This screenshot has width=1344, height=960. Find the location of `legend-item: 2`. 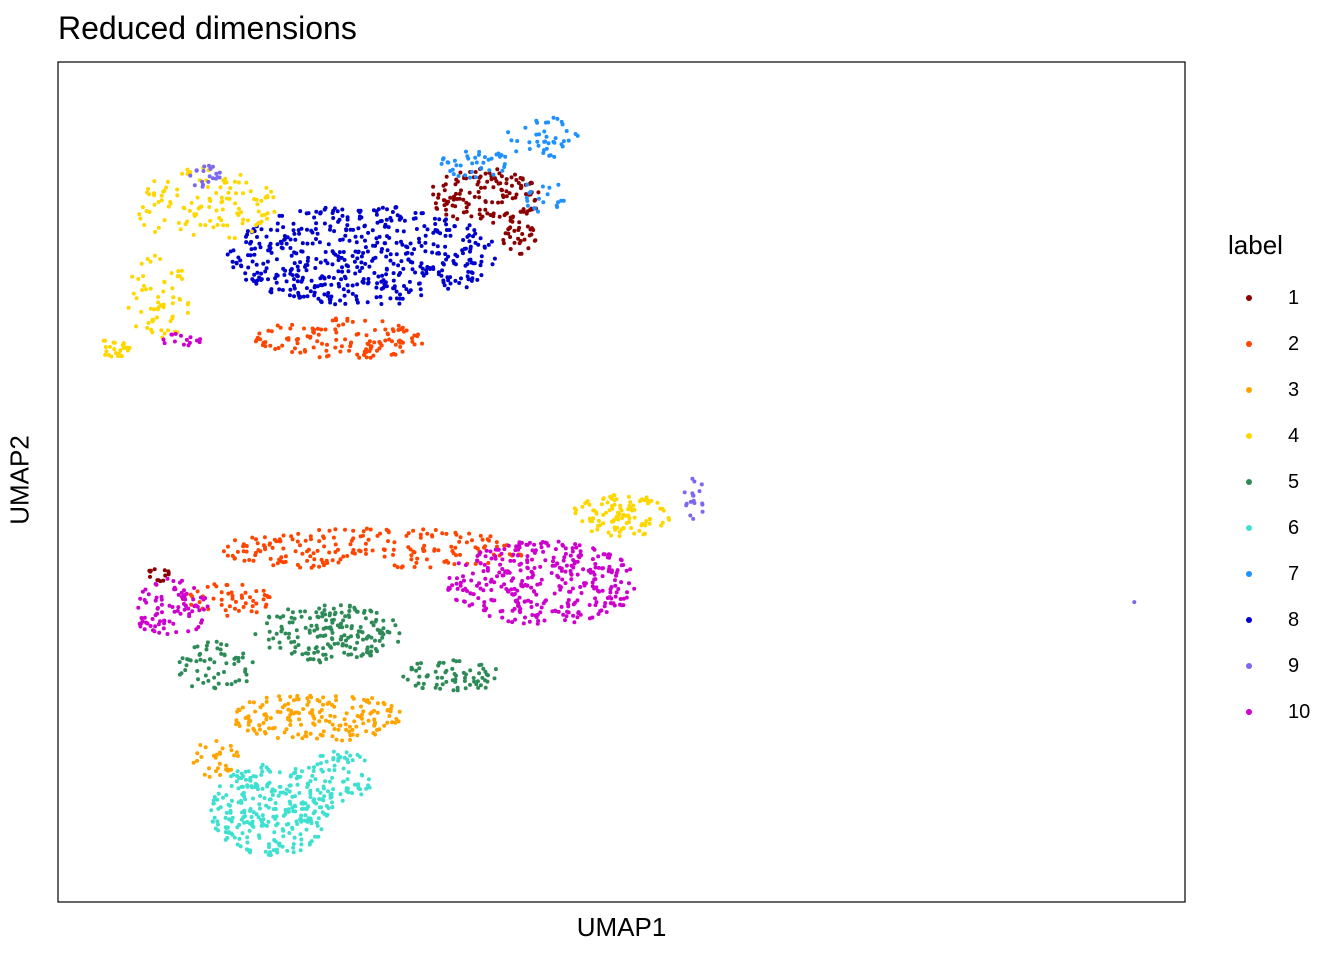

legend-item: 2 is located at coordinates (1269, 344).